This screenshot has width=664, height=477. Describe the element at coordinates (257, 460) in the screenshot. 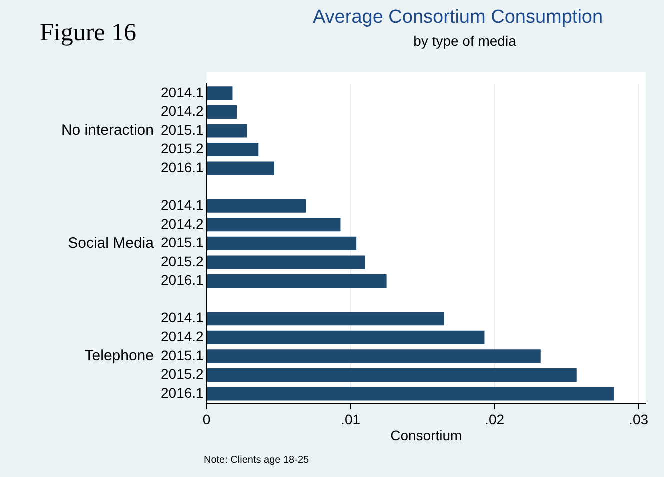

I see `text: Note: Clients age 18-25` at that location.